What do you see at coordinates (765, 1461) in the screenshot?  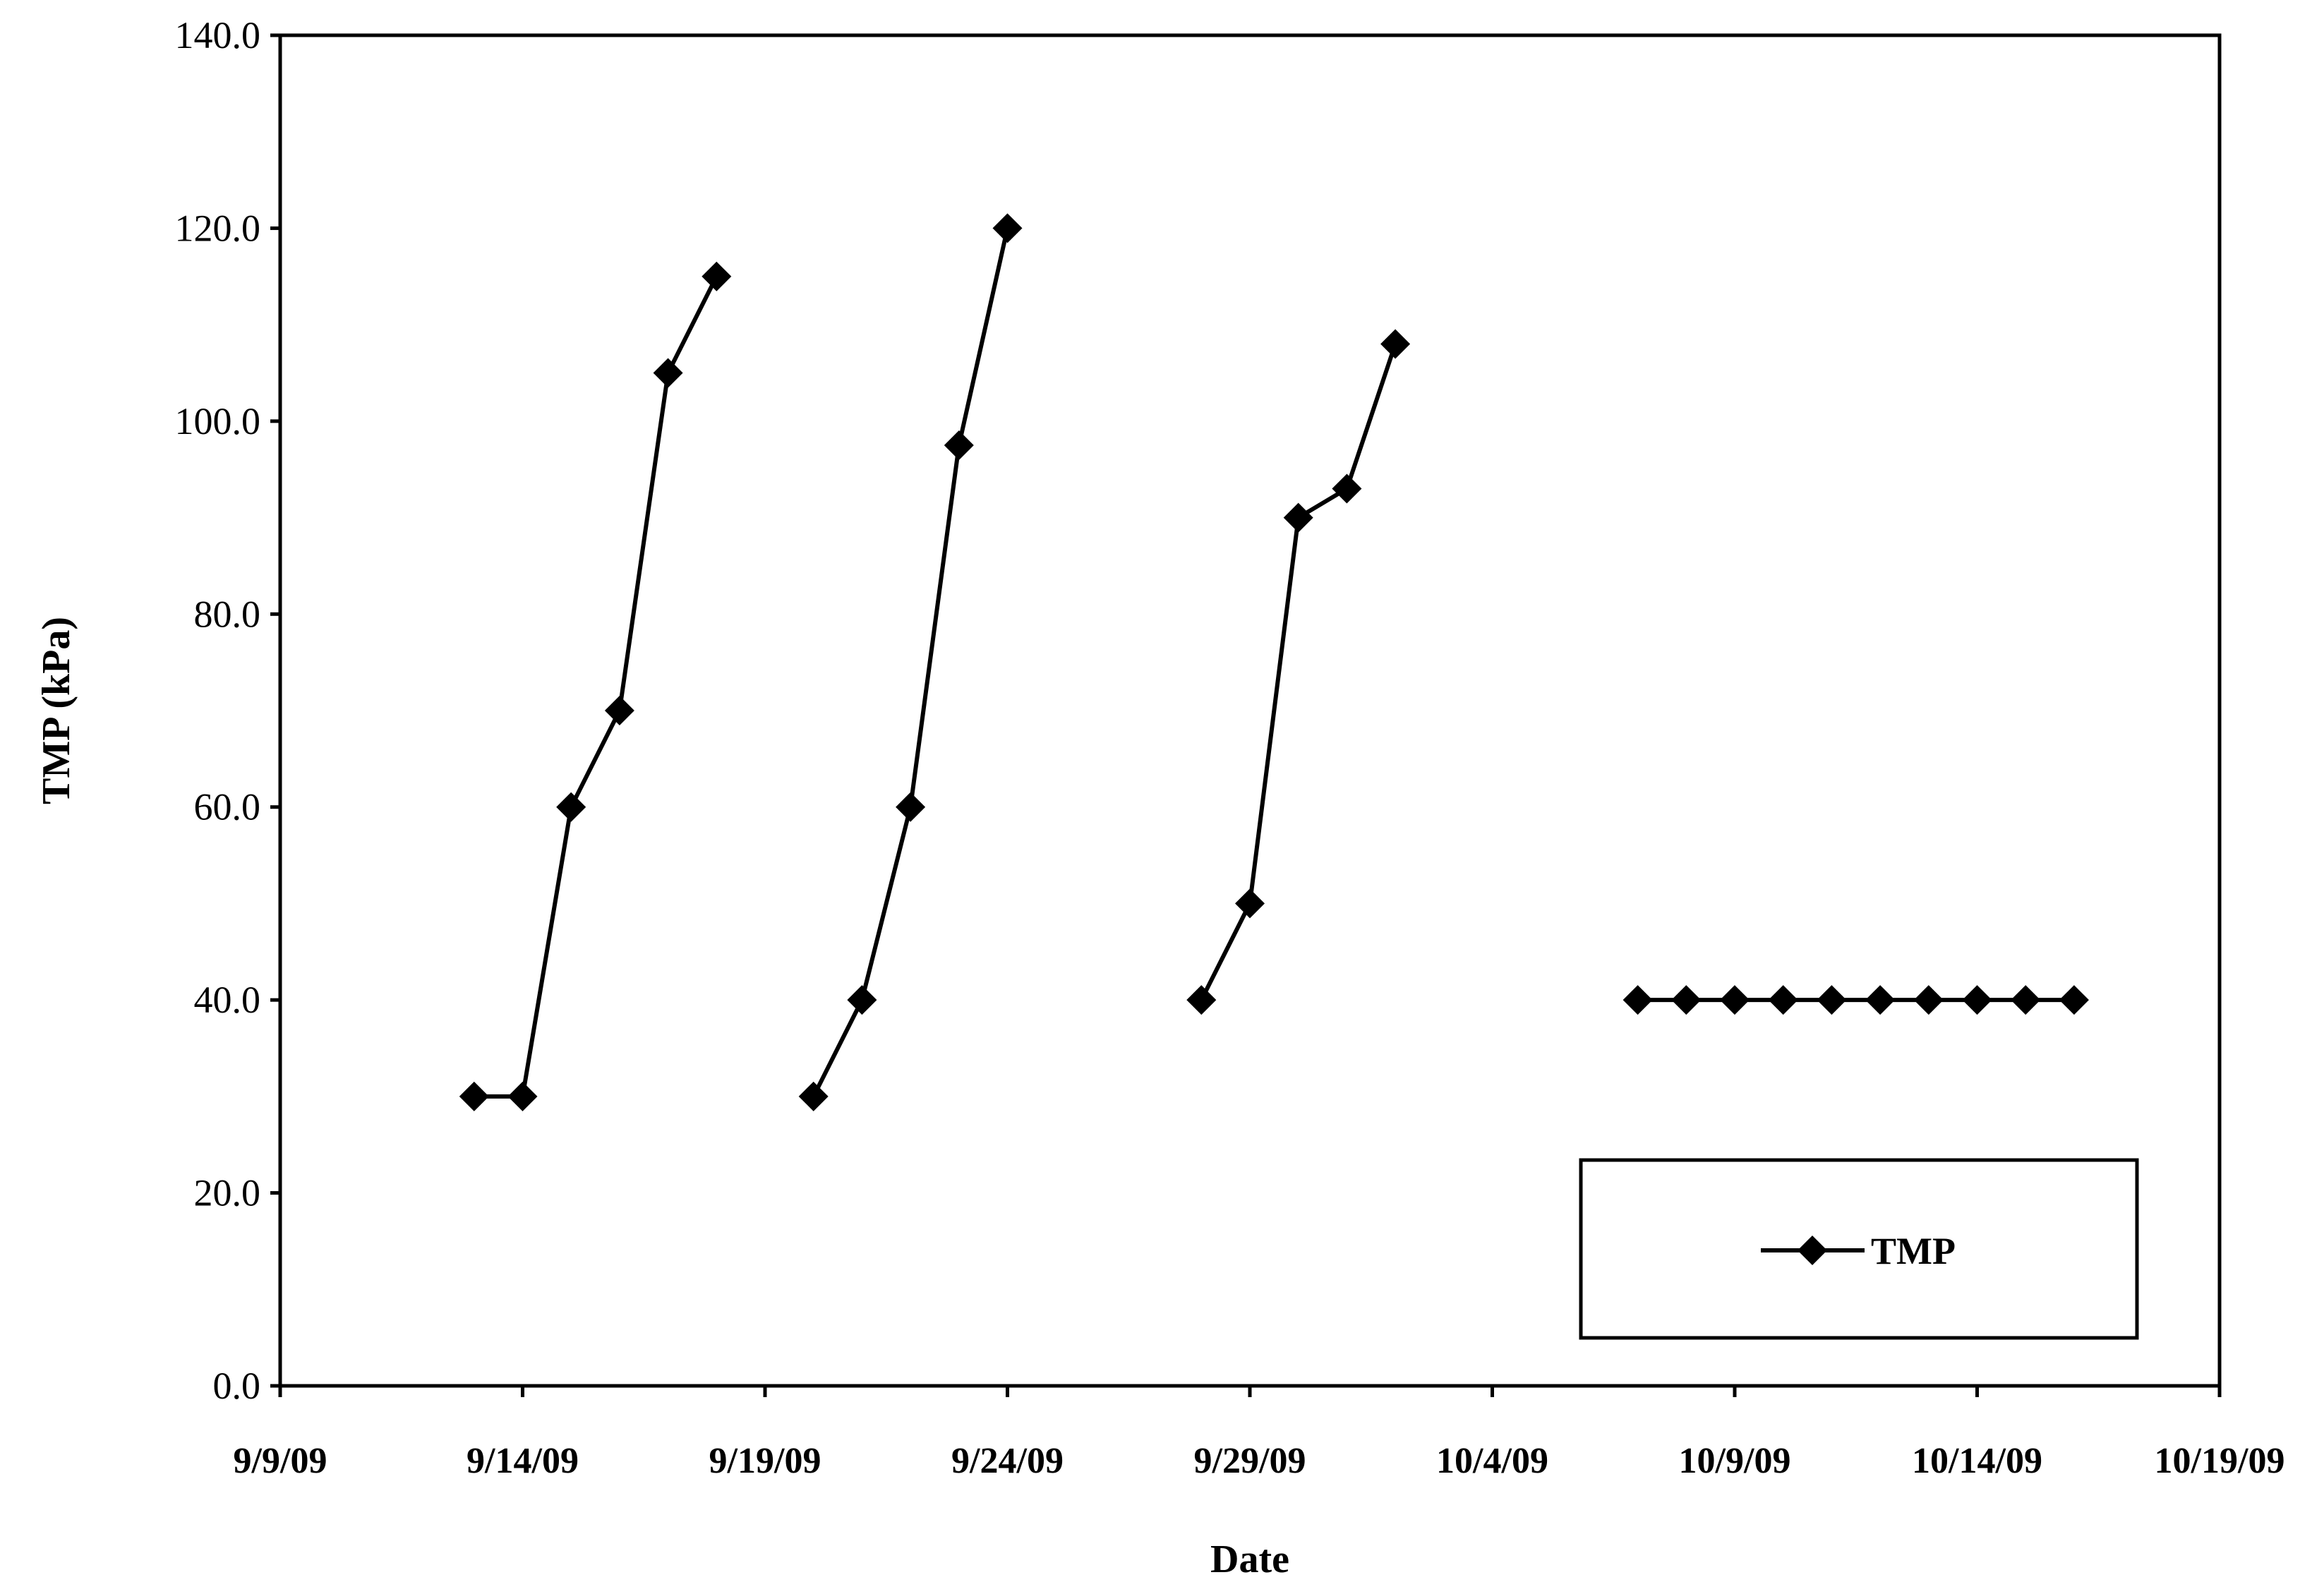 I see `x-tick-label: 9/19/09` at bounding box center [765, 1461].